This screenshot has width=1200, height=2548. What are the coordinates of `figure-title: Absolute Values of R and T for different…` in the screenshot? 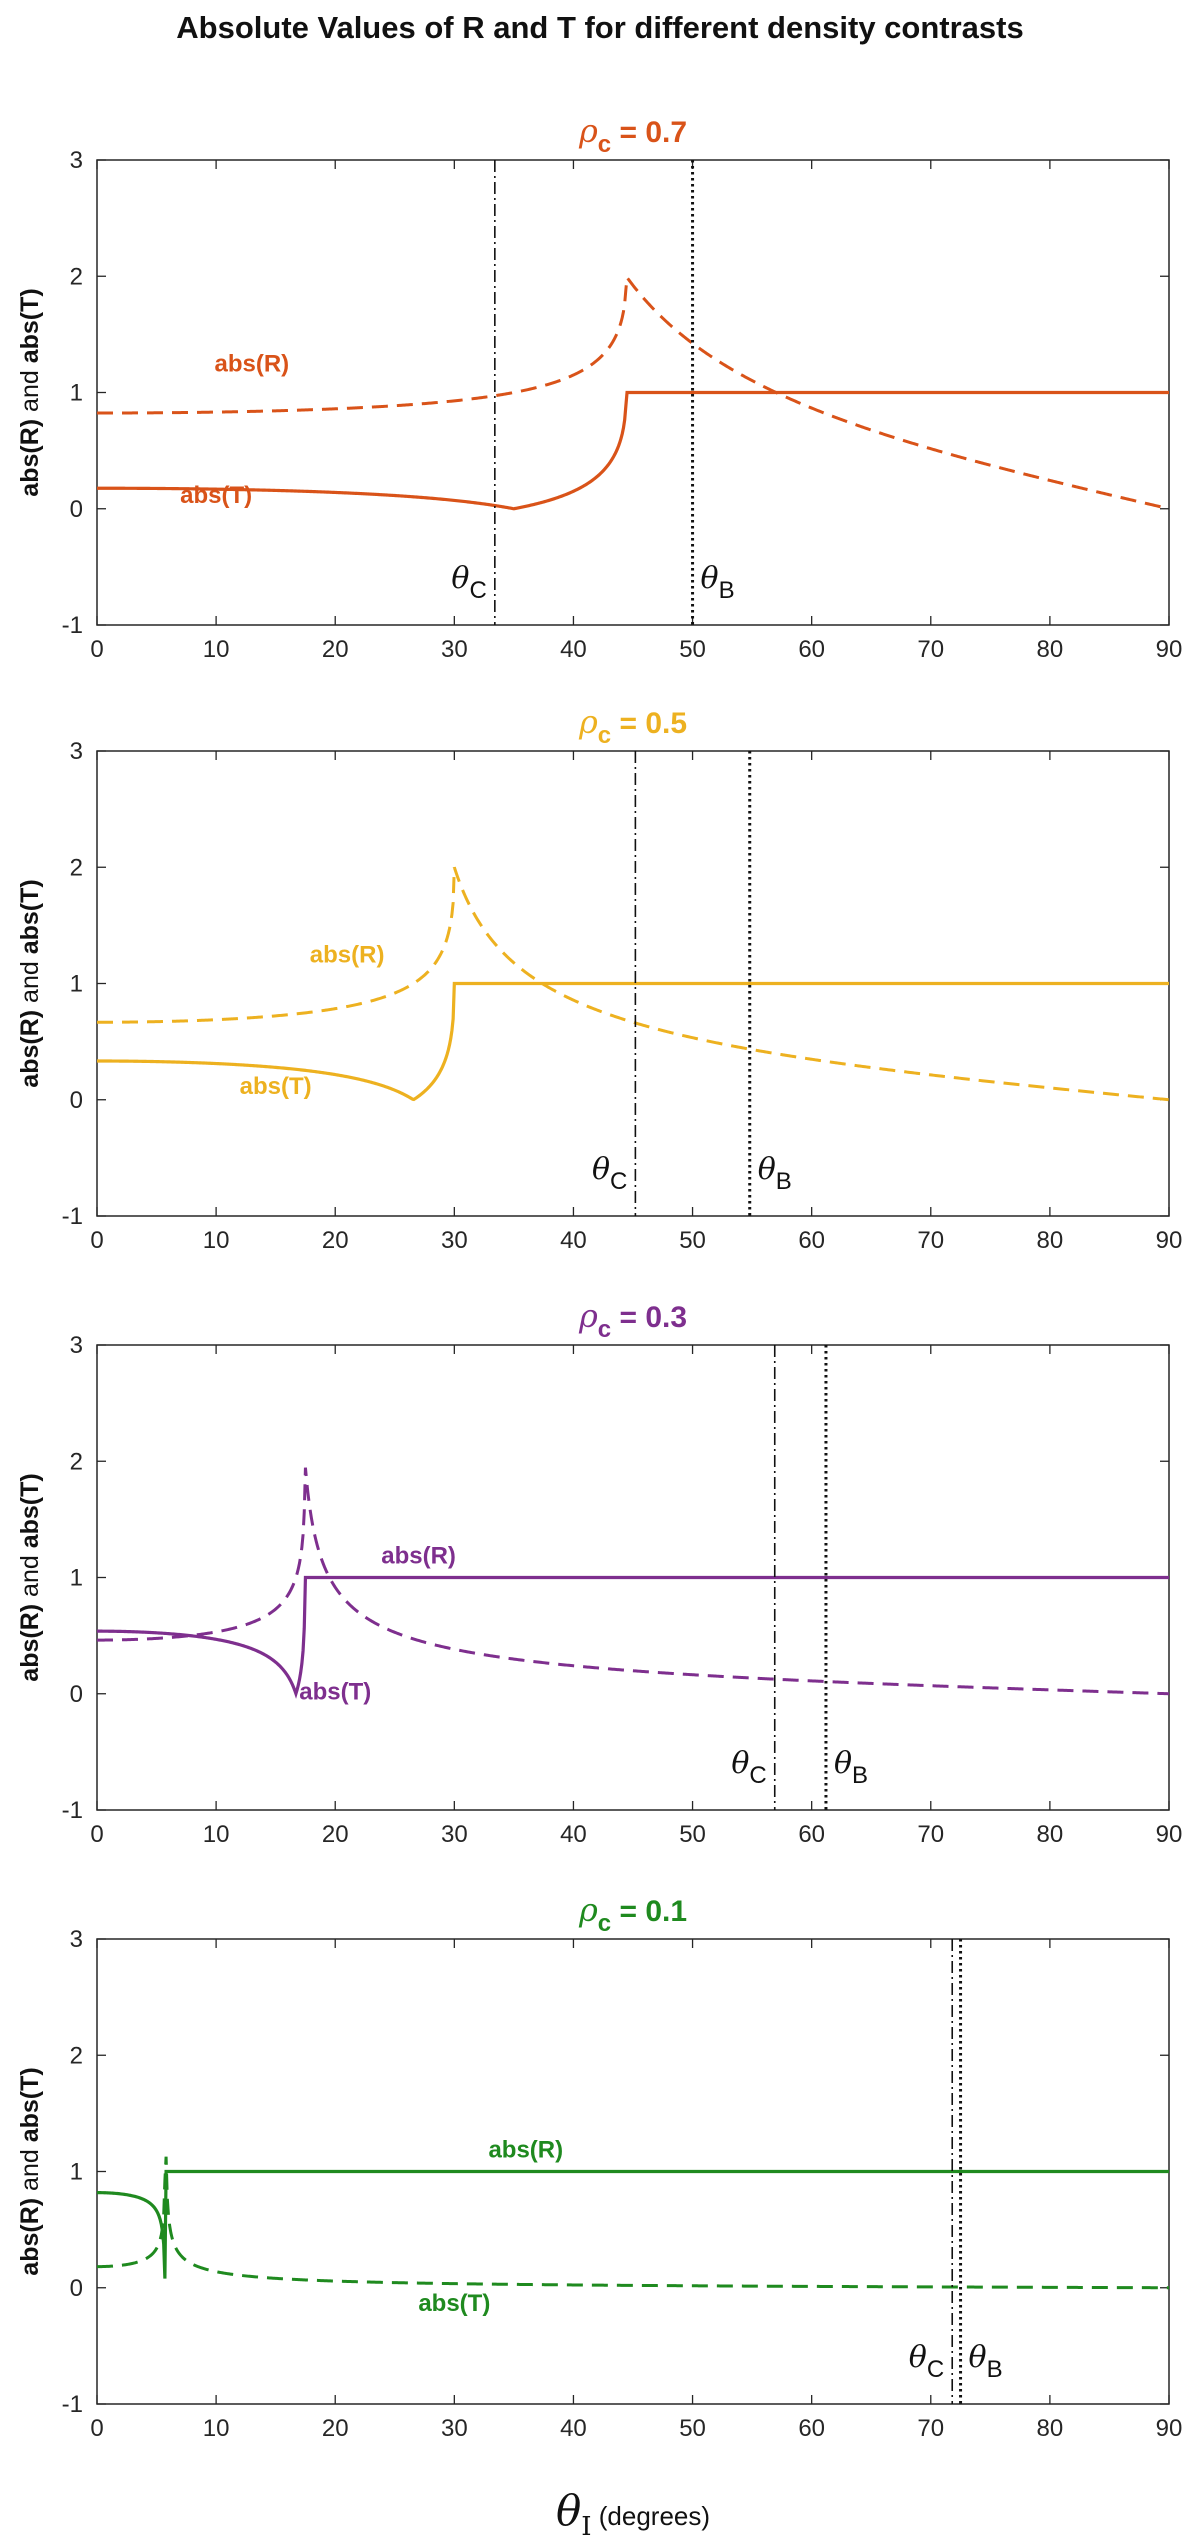 It's located at (600, 27).